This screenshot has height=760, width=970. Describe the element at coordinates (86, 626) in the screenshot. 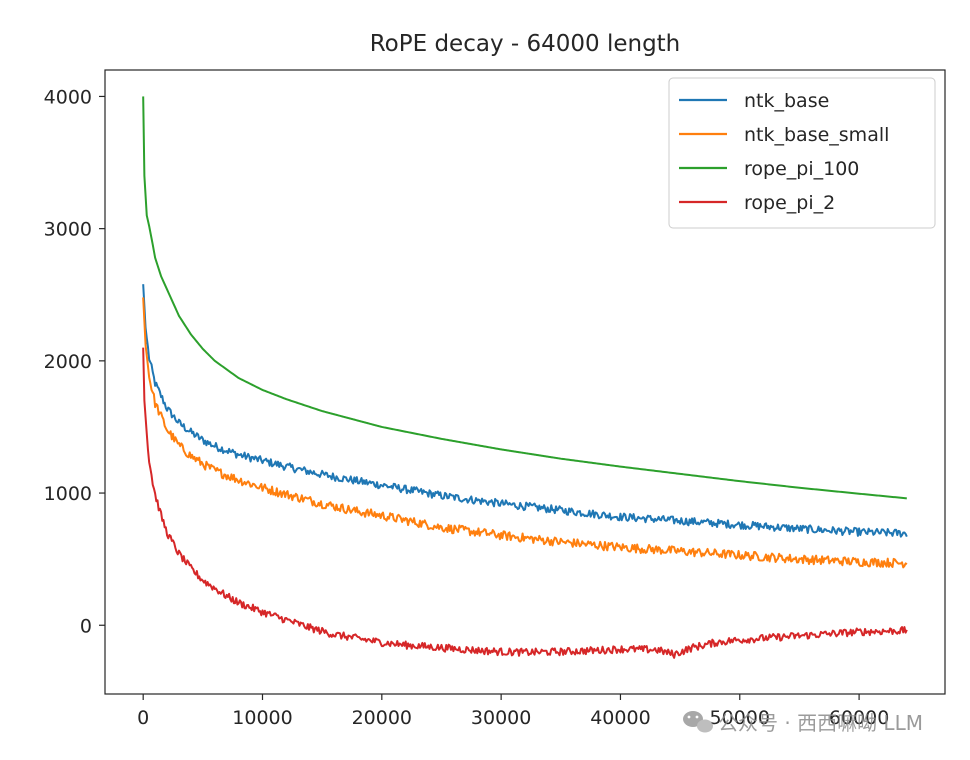

I see `y-tick-label: 0` at that location.